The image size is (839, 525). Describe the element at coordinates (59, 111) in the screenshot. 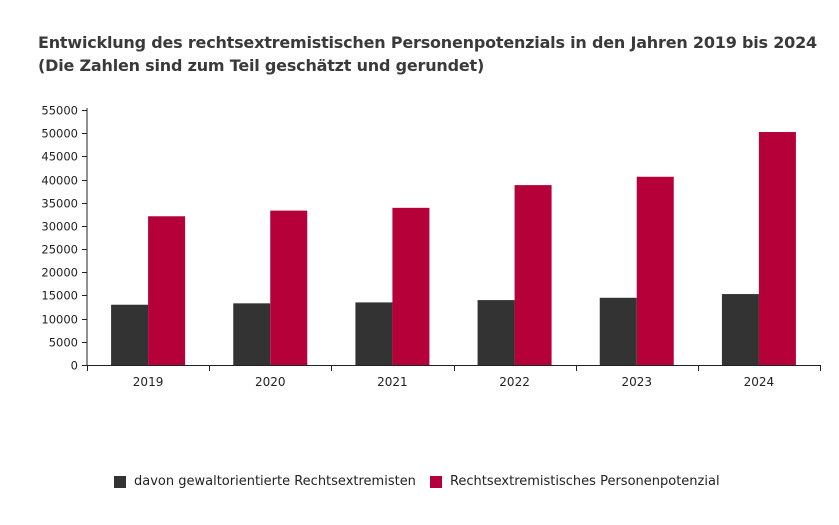

I see `y-tick-label: 55000` at that location.